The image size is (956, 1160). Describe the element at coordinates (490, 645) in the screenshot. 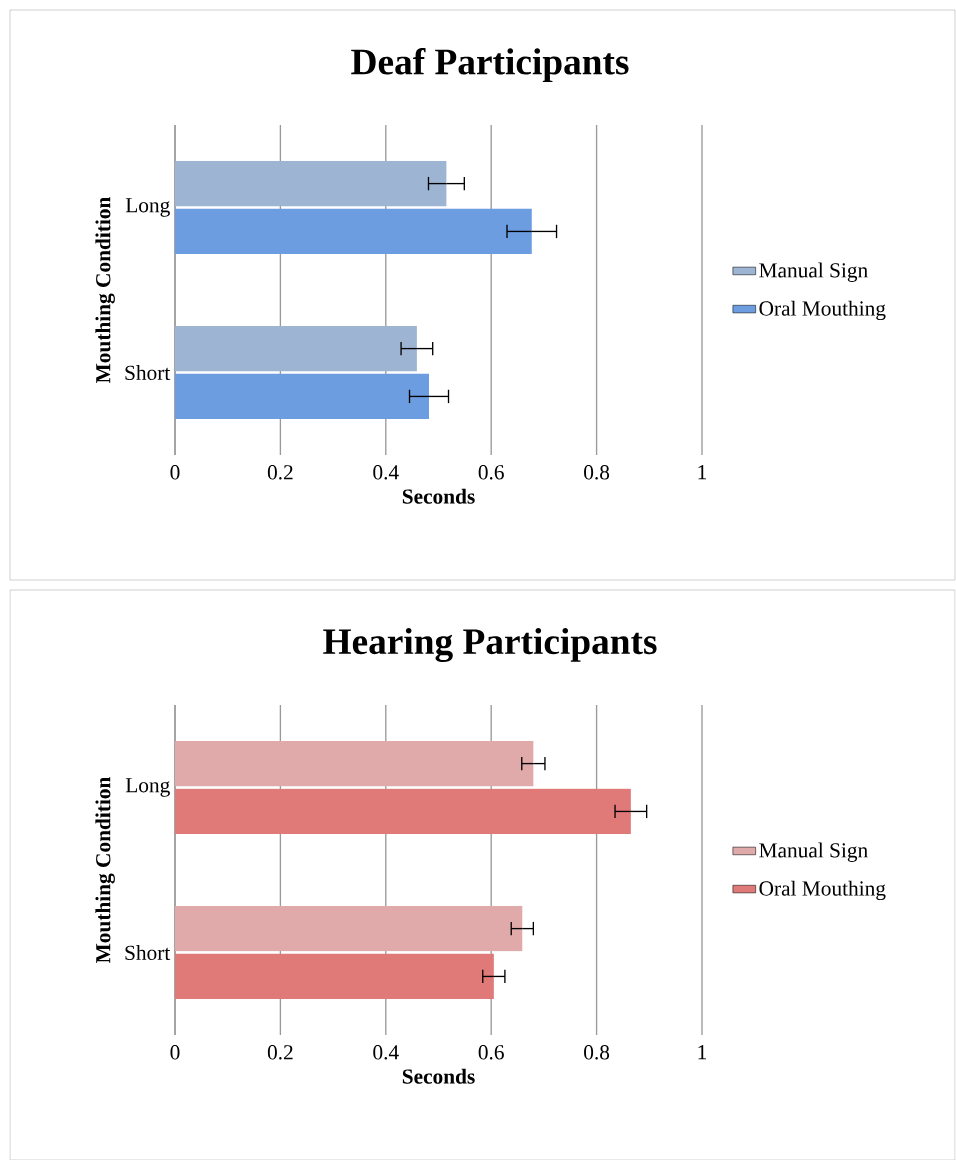

I see `chart-title: Hearing Participants` at that location.